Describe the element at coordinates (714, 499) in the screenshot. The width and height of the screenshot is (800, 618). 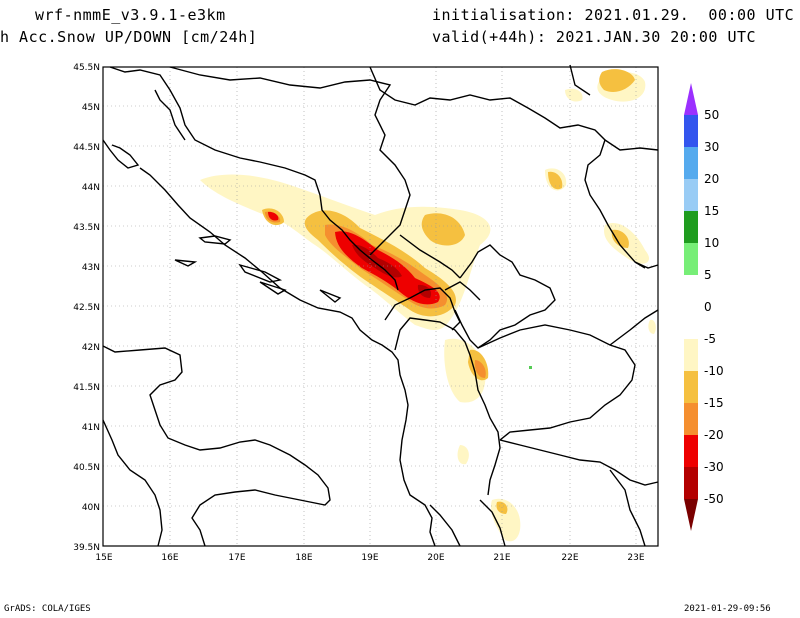
I see `legend-label: -50` at that location.